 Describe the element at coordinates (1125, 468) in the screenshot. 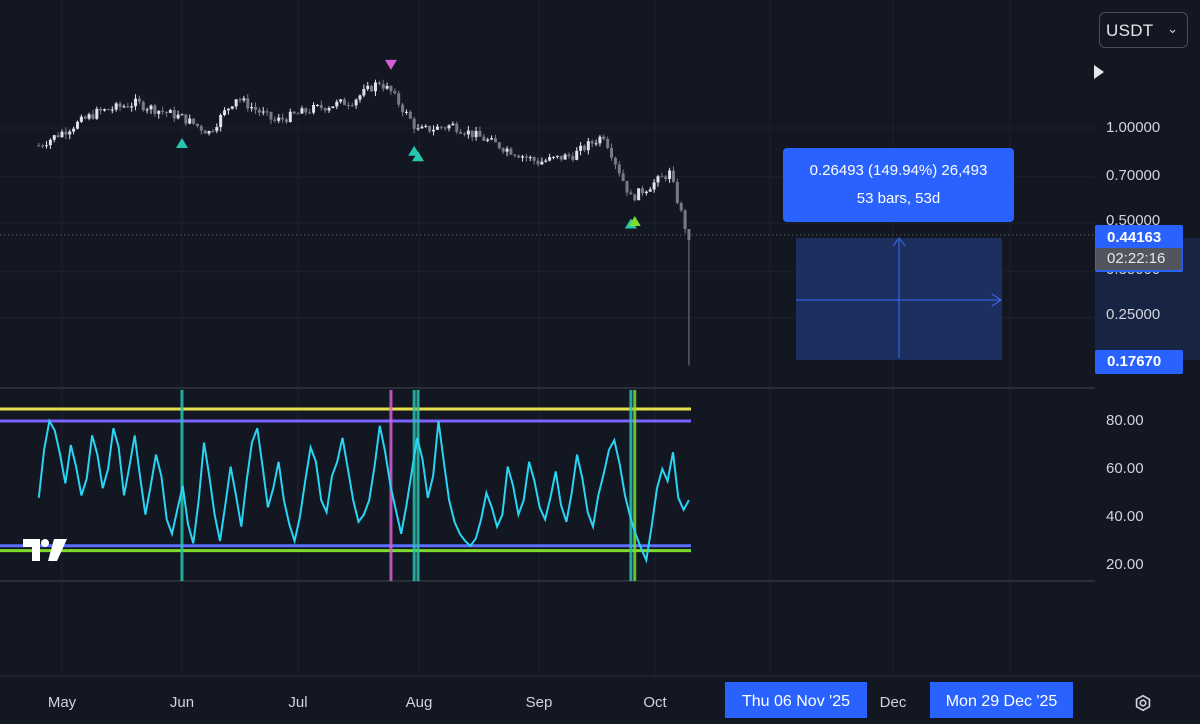

I see `oscillator-axis-label: 60.00` at that location.